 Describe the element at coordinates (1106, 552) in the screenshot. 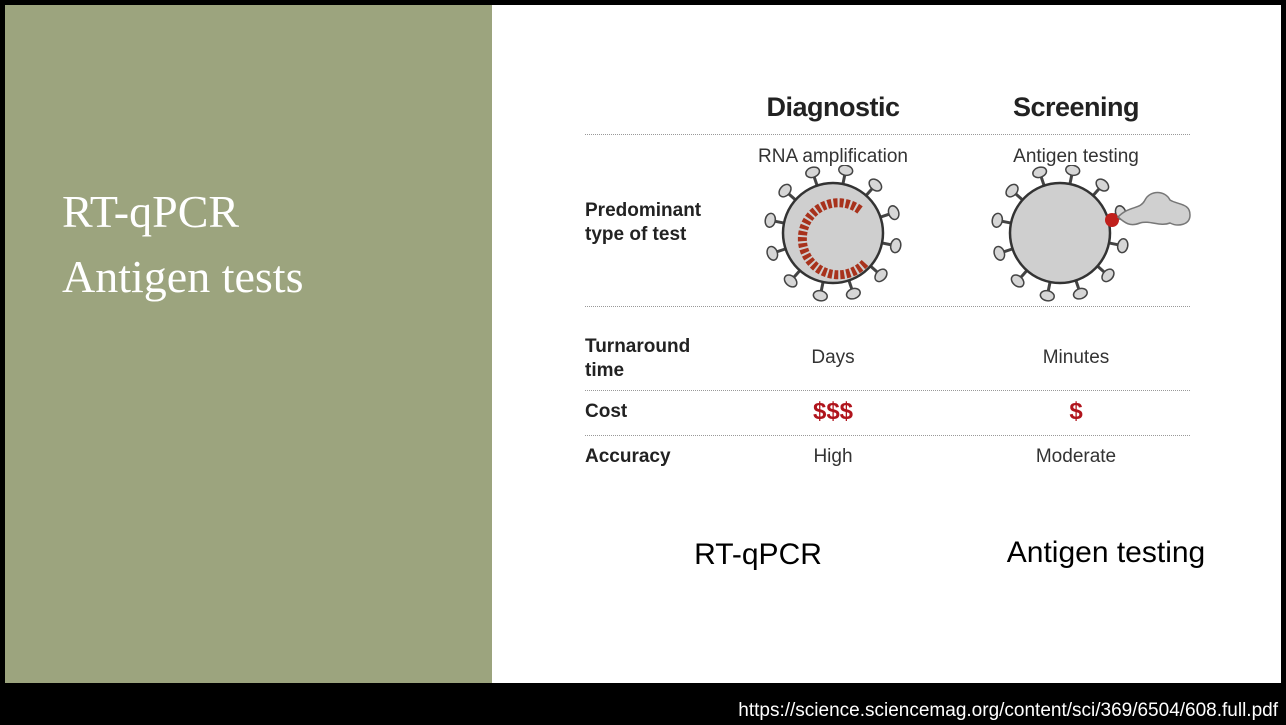

I see `caption: Antigen testing` at that location.